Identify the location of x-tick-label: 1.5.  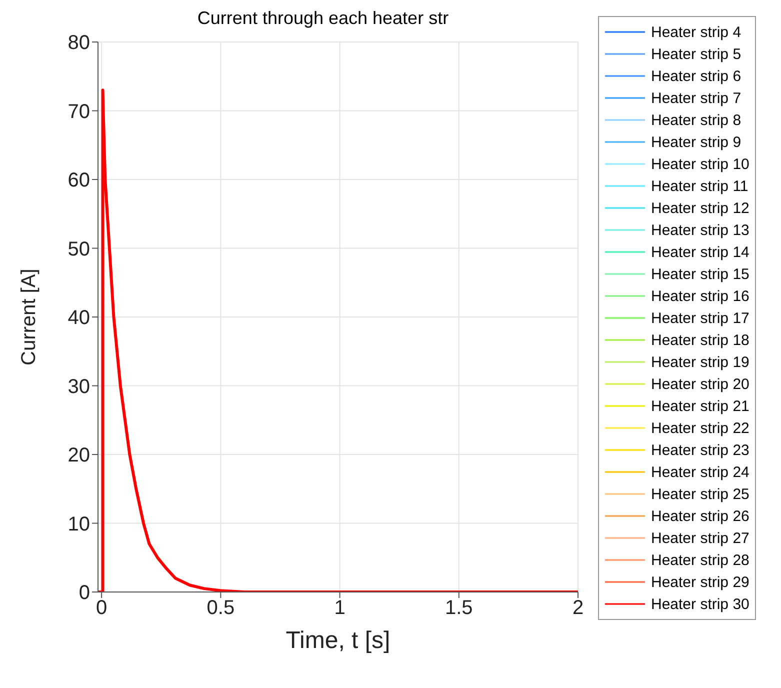
(458, 608).